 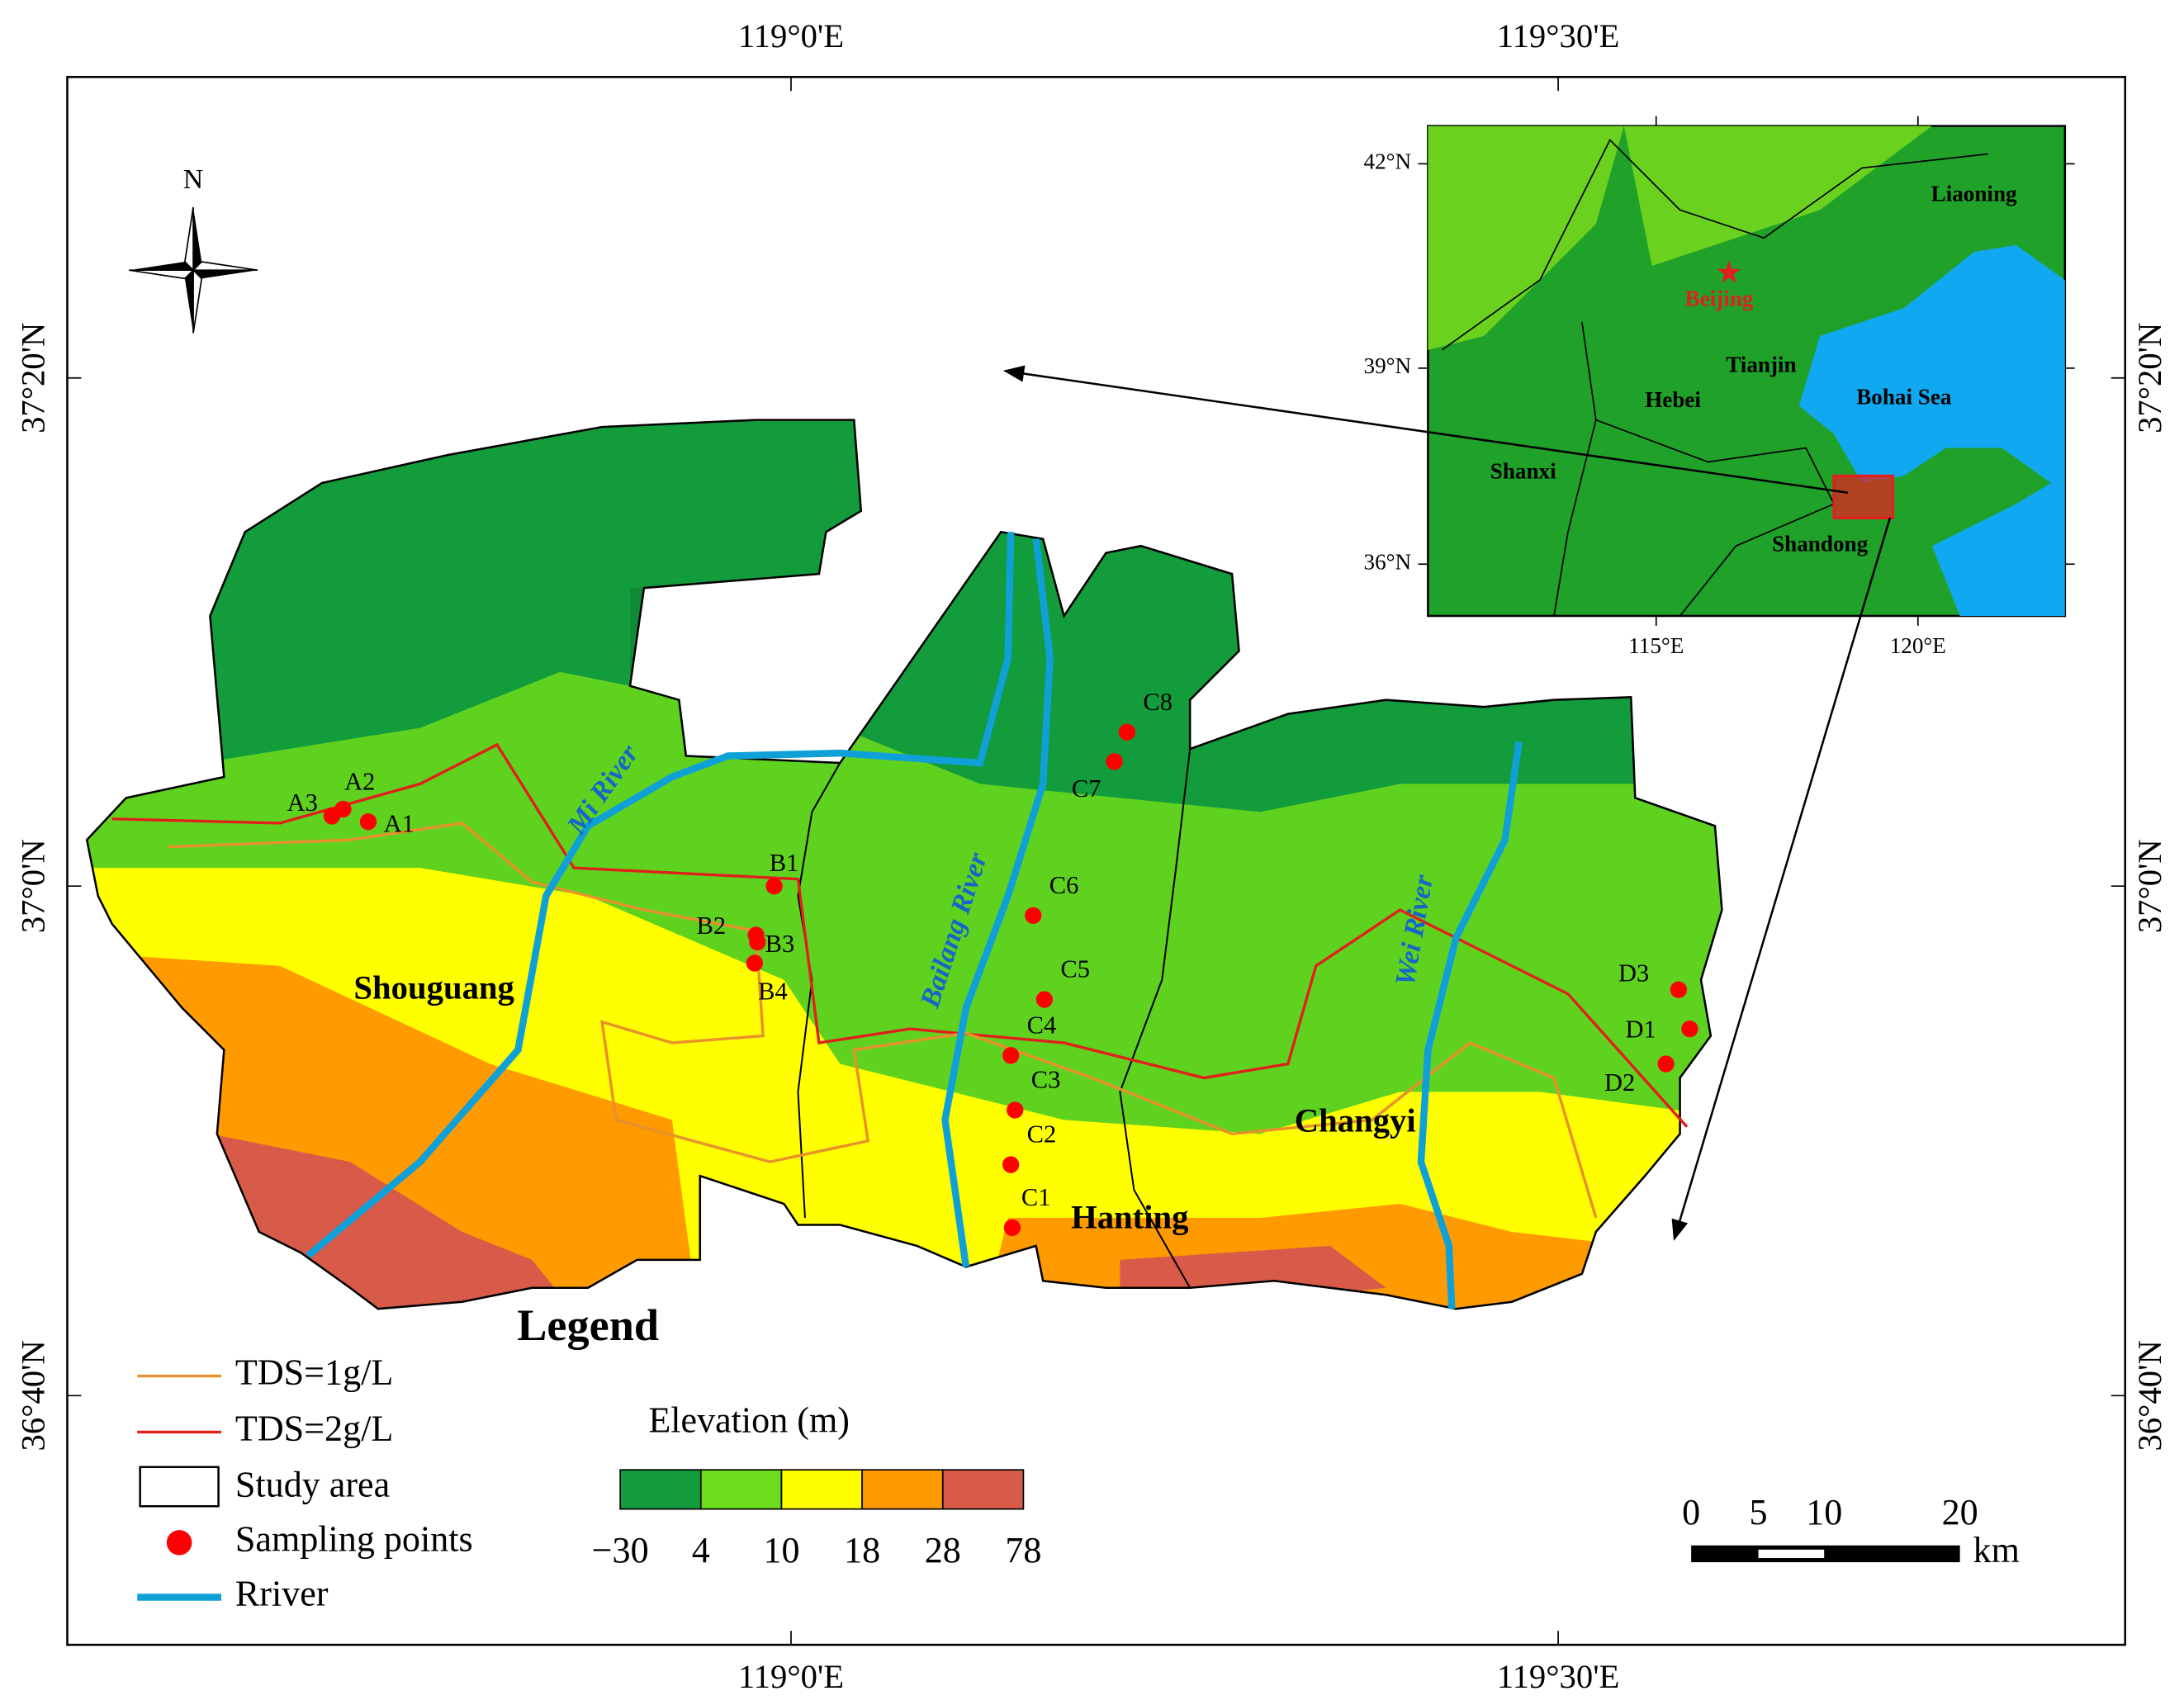 I want to click on district-boundary, so click(x=1155, y=1018).